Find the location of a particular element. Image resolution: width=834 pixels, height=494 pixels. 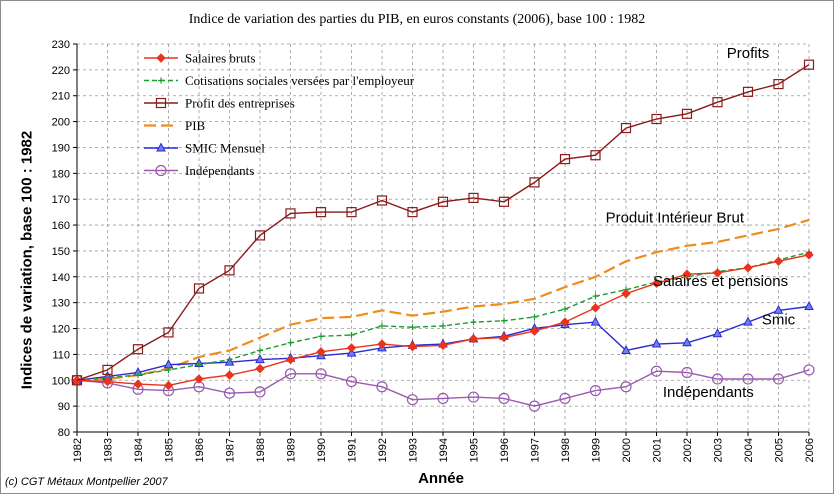

x-axis-label: Année is located at coordinates (441, 478).